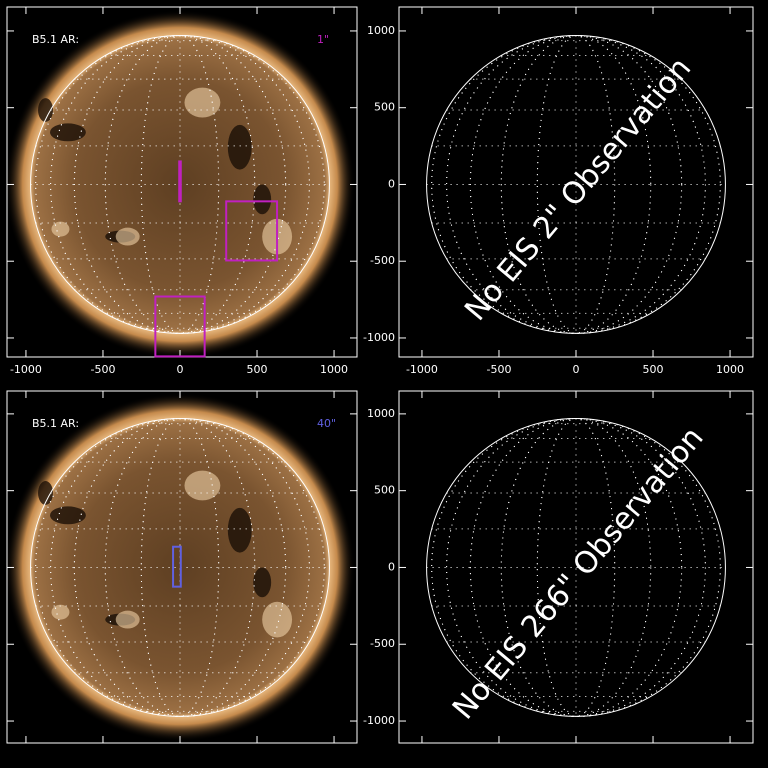  Describe the element at coordinates (323, 39) in the screenshot. I see `resolution-label: 1"` at that location.